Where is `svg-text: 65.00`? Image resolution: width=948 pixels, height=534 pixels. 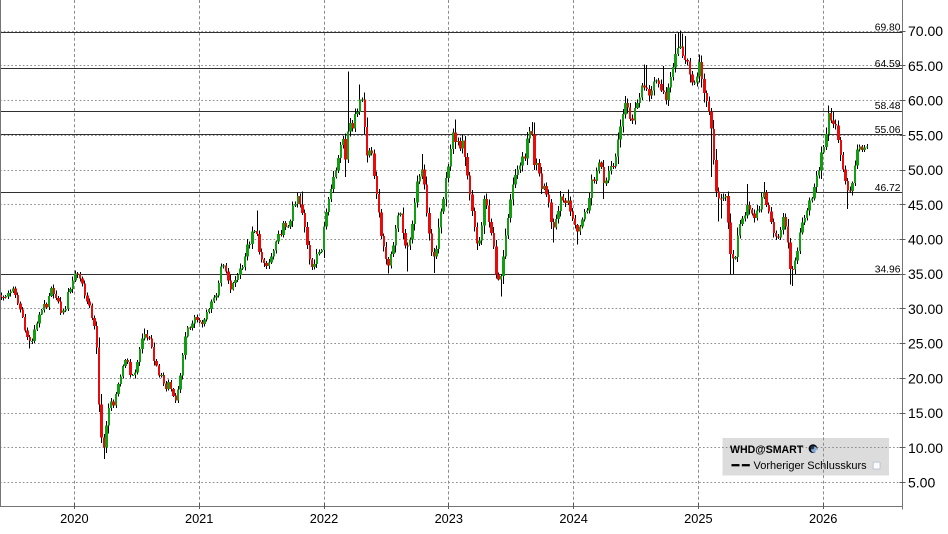 svg-text: 65.00 is located at coordinates (925, 66).